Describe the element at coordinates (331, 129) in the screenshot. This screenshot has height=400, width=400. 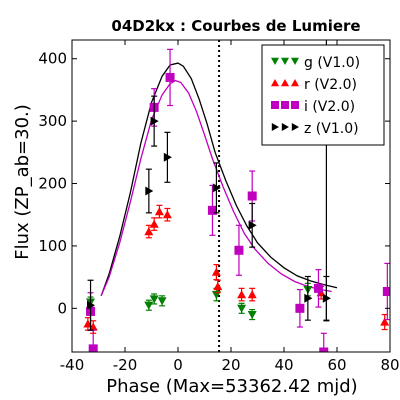
I see `legend-label: z (V1.0)` at that location.